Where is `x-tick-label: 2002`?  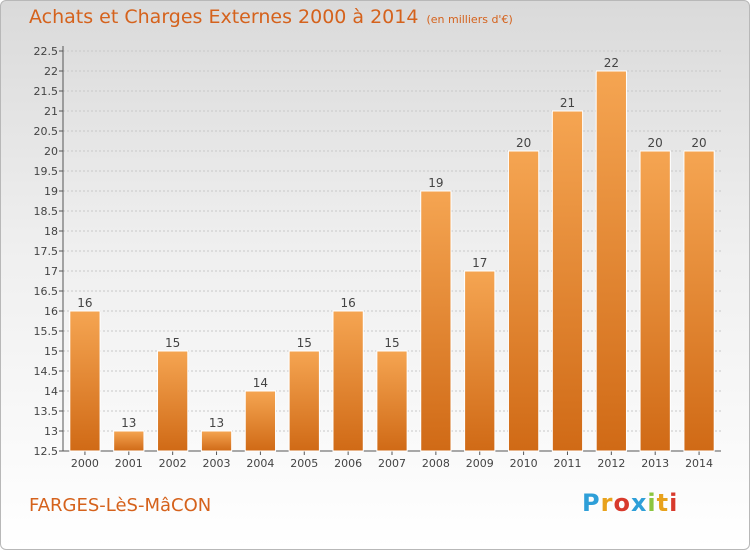 x-tick-label: 2002 is located at coordinates (173, 463).